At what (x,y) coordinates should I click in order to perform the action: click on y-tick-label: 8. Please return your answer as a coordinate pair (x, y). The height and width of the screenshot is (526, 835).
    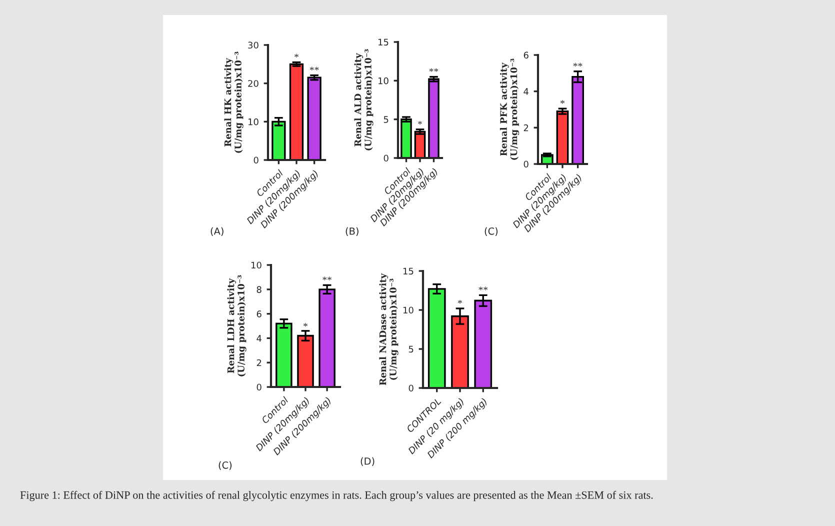
    Looking at the image, I should click on (259, 289).